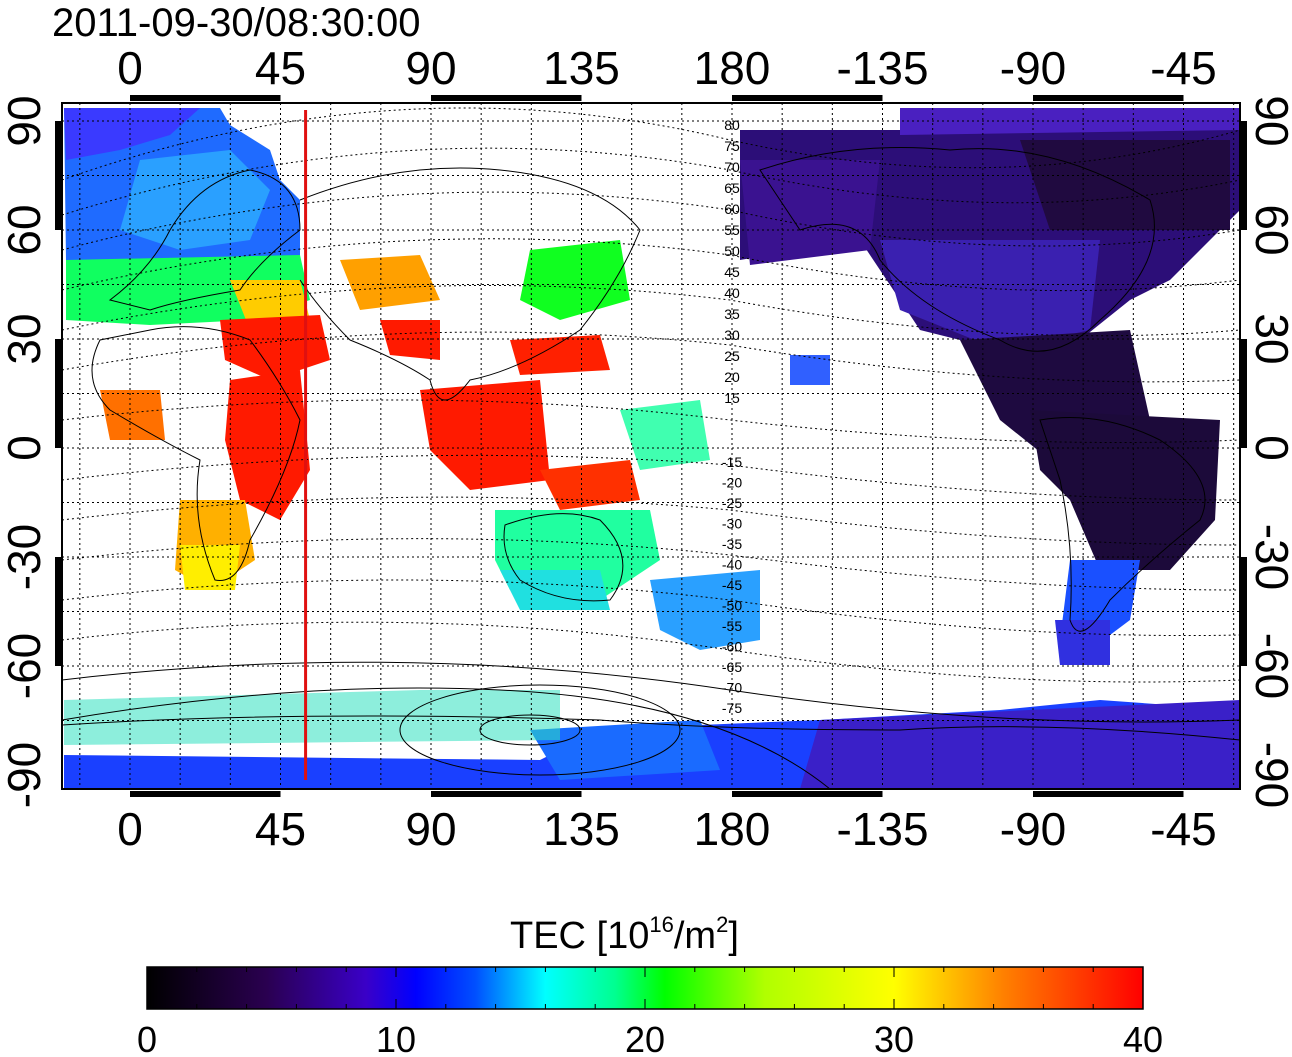 The width and height of the screenshot is (1292, 1057). Describe the element at coordinates (280, 829) in the screenshot. I see `bottom-longitude-label: 45` at that location.